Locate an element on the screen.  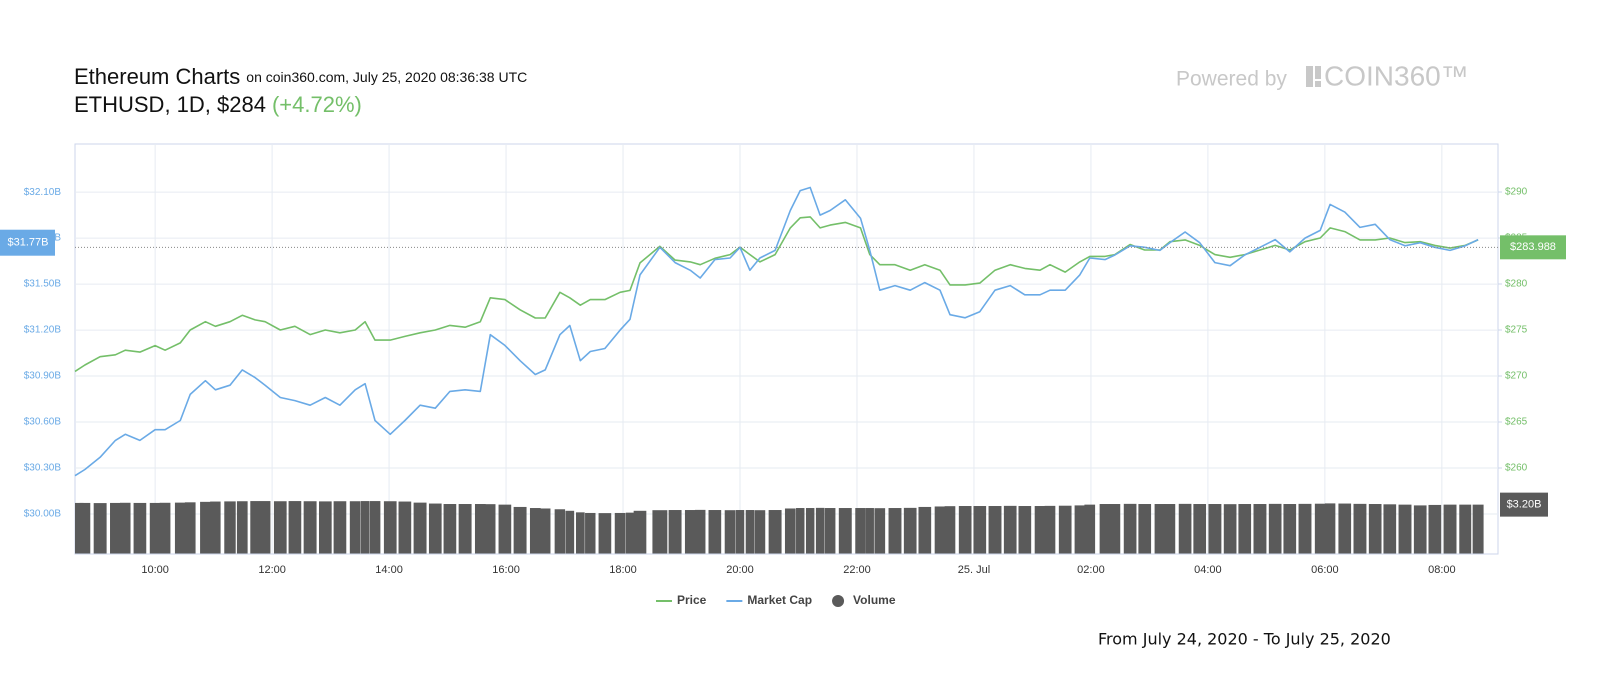
y-tick-label: $30.60B is located at coordinates (43, 422).